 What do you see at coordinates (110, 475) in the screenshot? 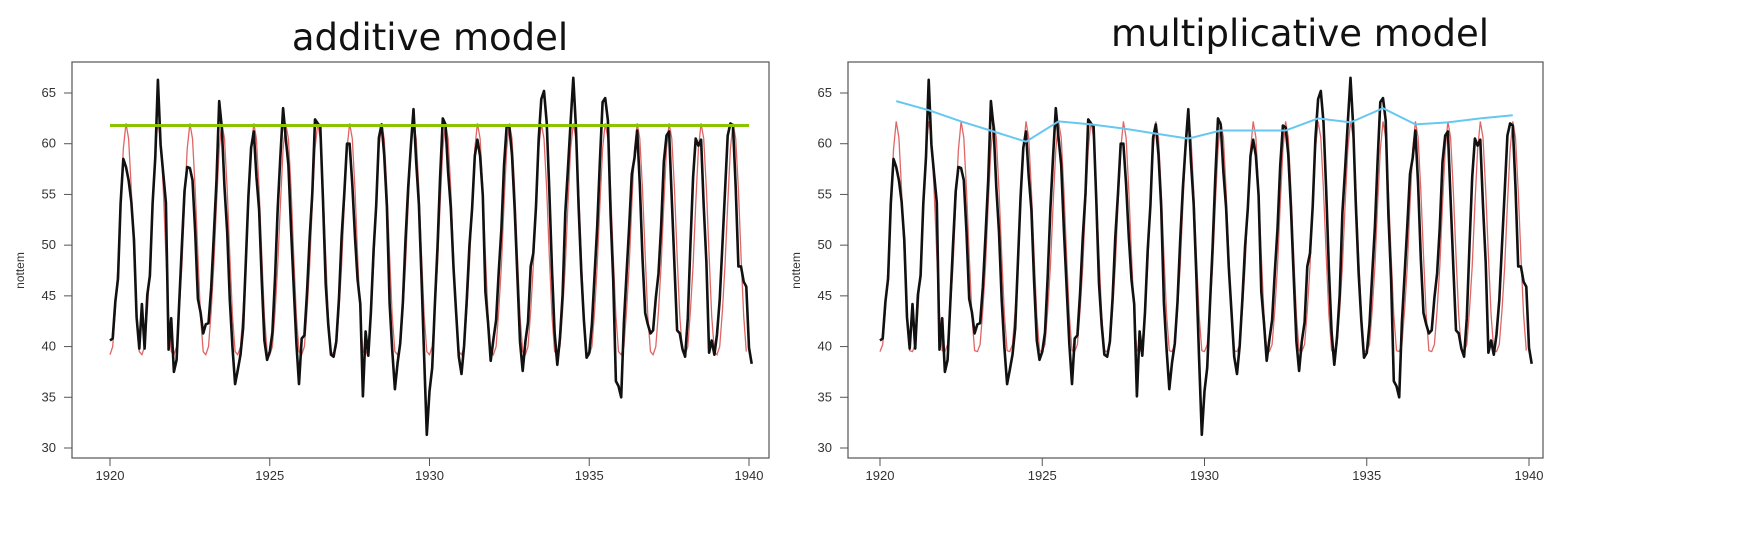
I see `additive-x-tick-label: 1920` at bounding box center [110, 475].